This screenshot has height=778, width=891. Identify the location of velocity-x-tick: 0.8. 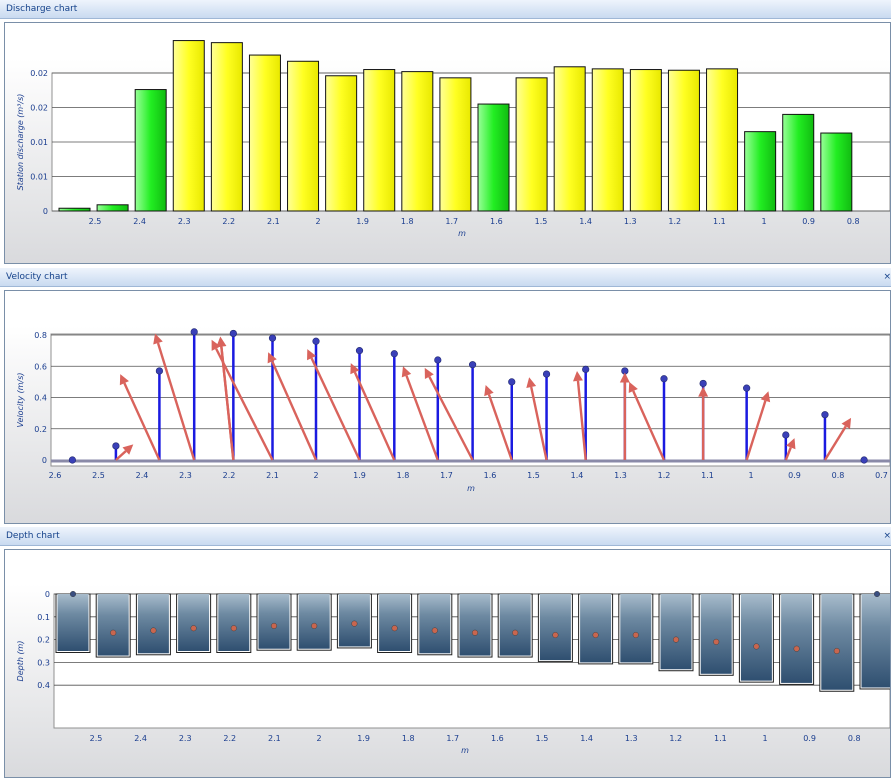
(838, 475).